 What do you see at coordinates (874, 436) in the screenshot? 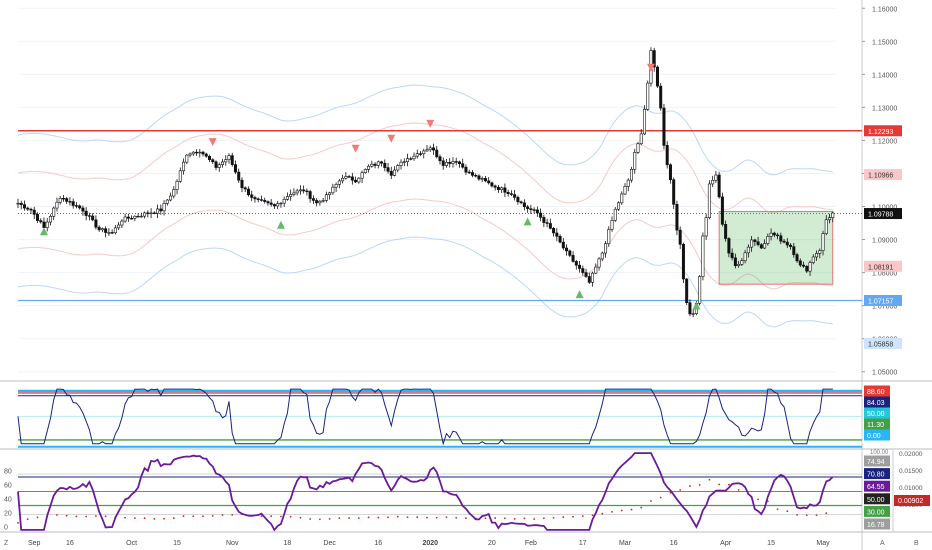
I see `stoch-level-label: 0.00` at bounding box center [874, 436].